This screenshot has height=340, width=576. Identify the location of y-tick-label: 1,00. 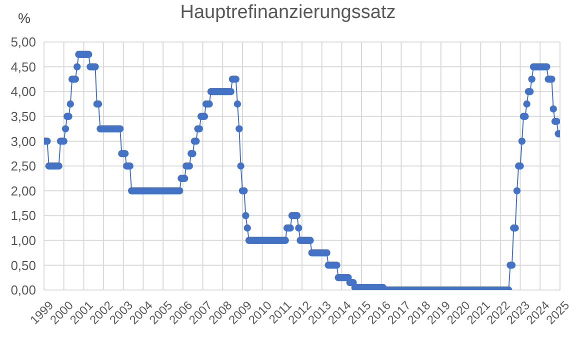
(23, 240).